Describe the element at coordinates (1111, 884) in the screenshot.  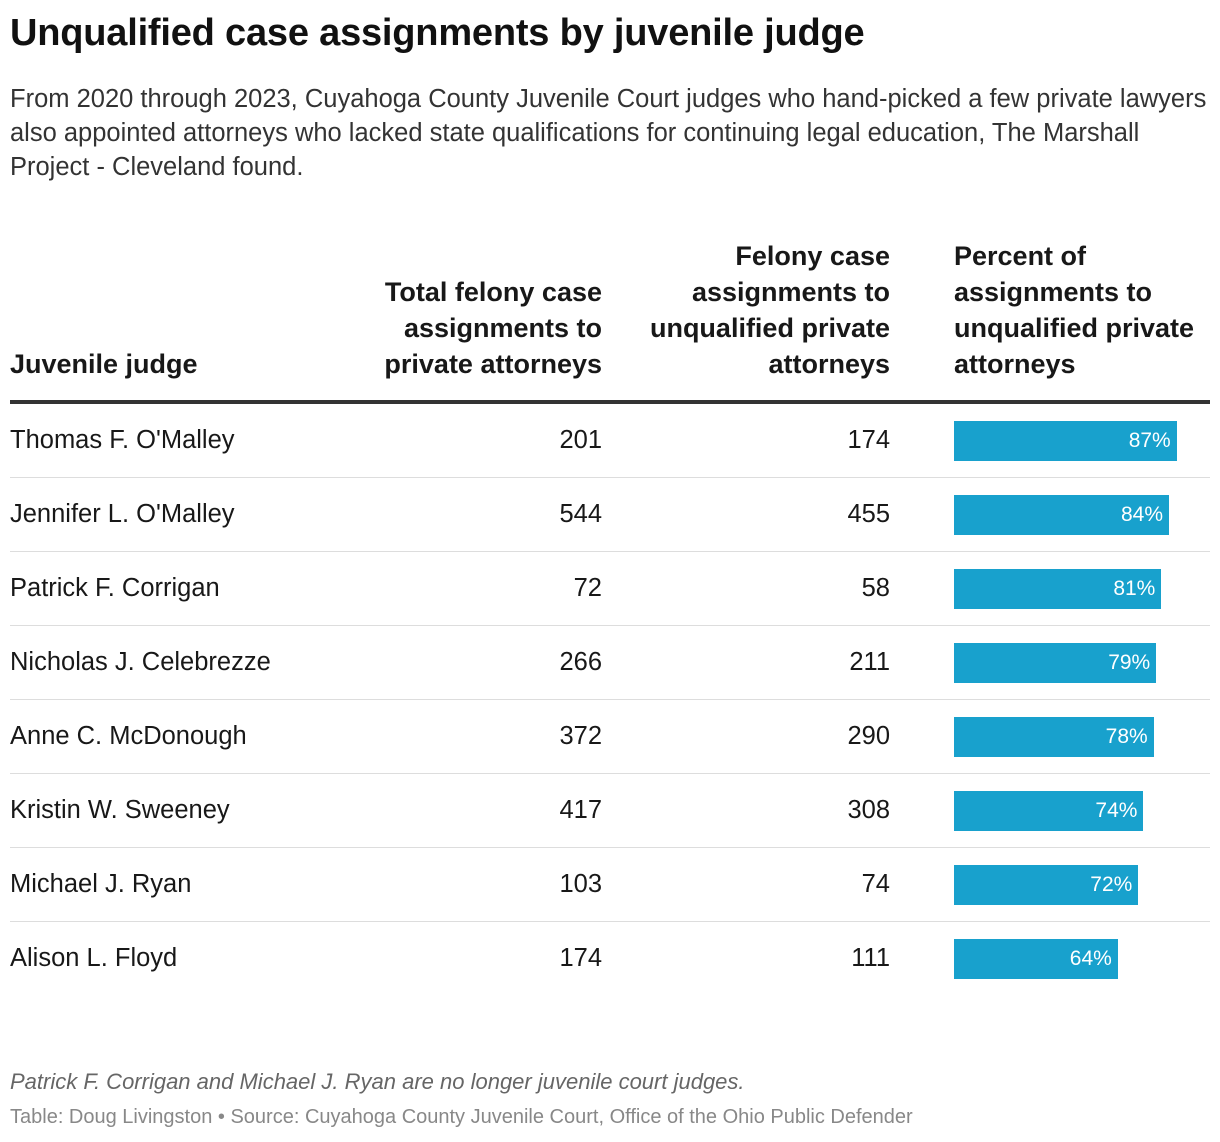
I see `percent-bar-label: 72%` at that location.